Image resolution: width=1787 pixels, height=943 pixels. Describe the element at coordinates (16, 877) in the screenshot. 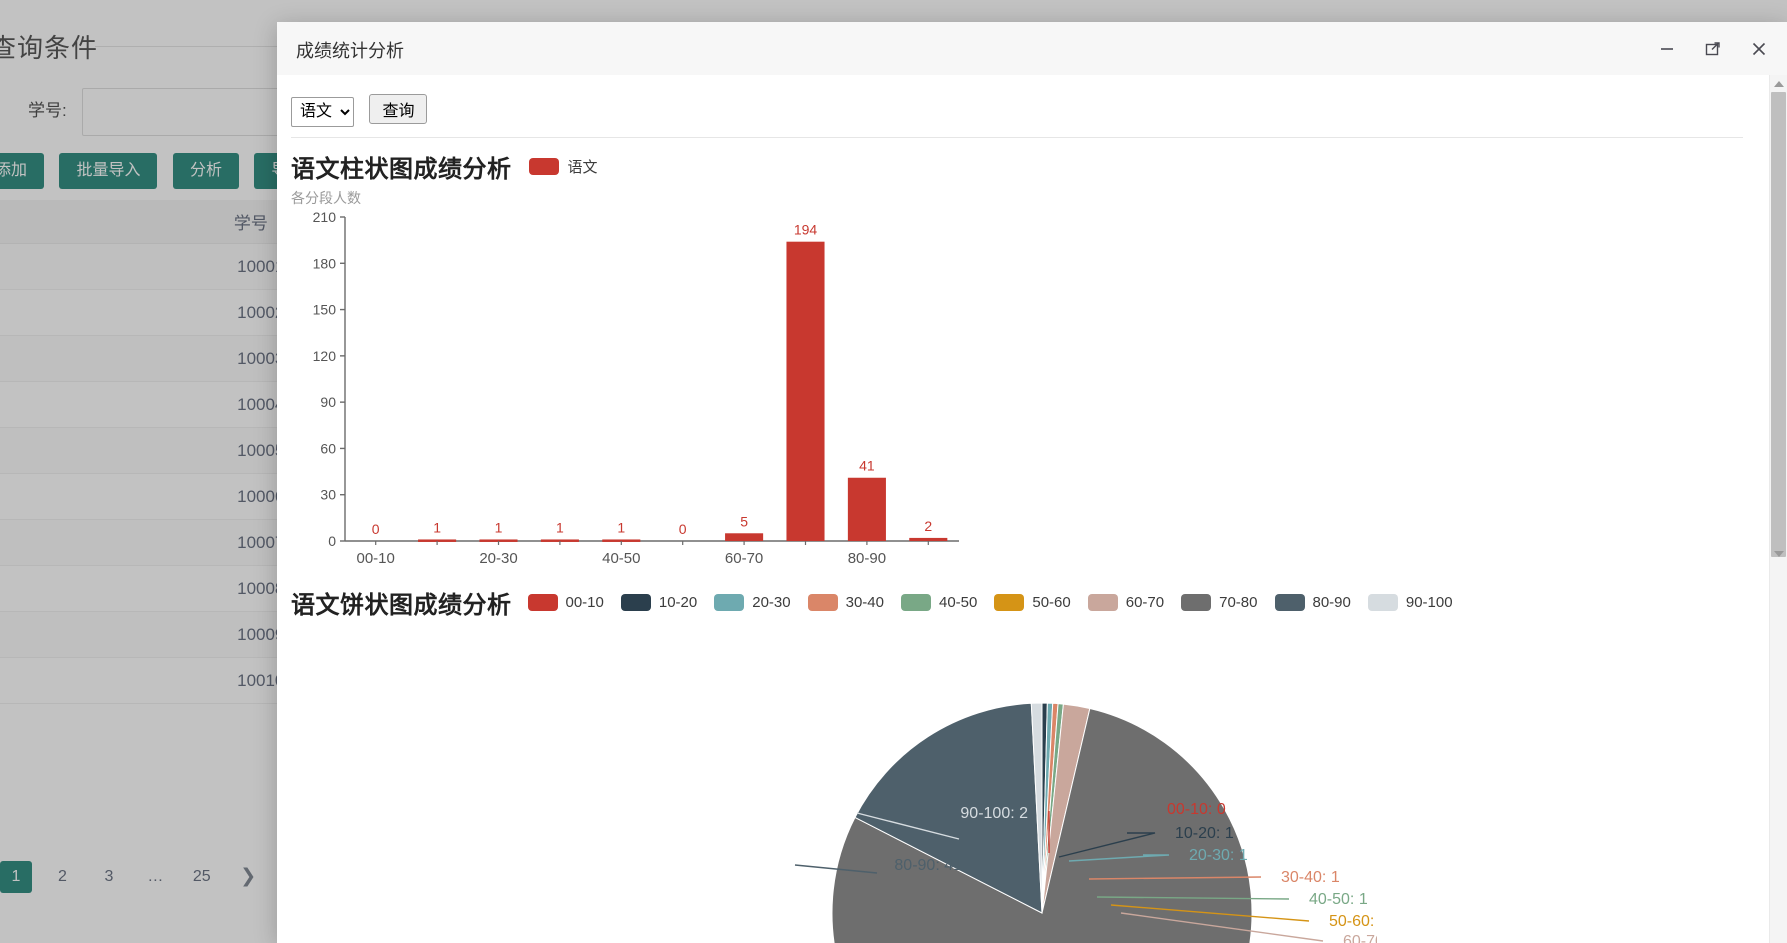

I see `page-1: 1` at that location.